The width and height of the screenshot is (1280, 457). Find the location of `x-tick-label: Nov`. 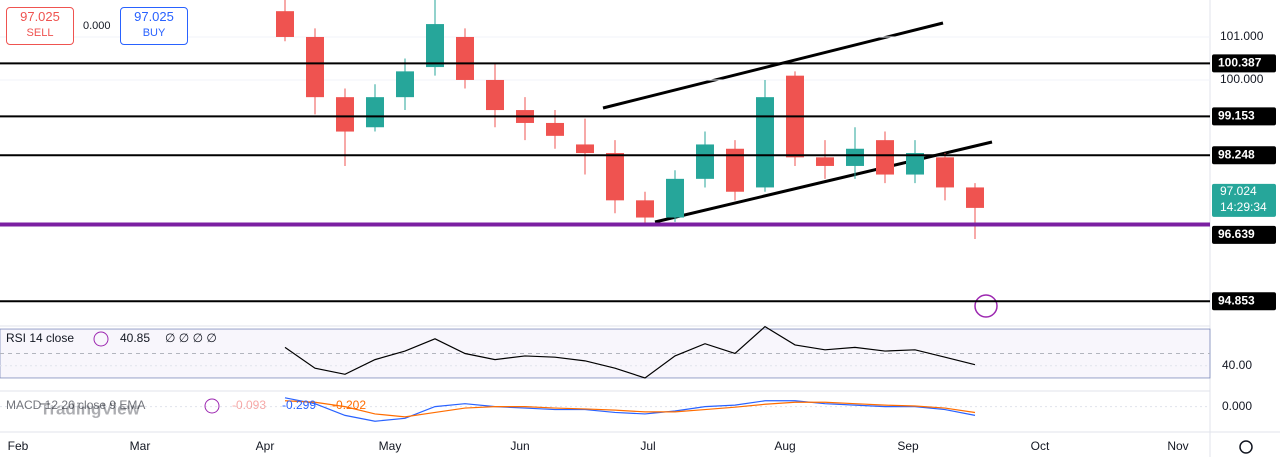

x-tick-label: Nov is located at coordinates (1177, 446).